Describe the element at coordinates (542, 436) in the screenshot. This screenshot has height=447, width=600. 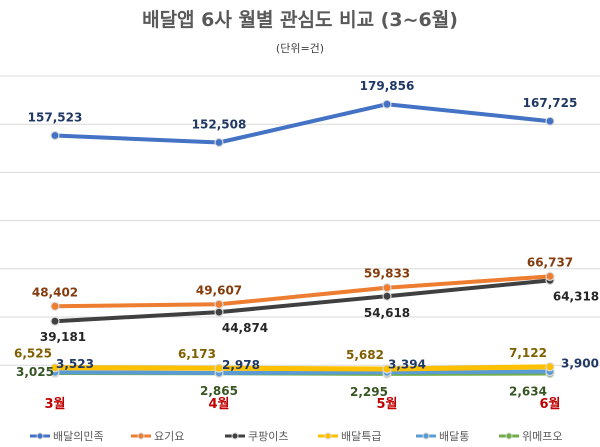
I see `legend-label: 위메프오` at that location.